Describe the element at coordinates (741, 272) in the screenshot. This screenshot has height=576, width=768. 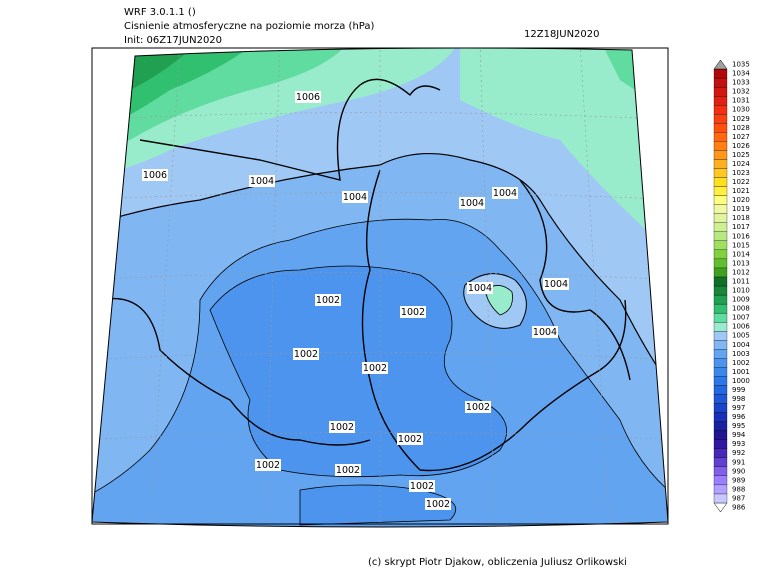
I see `colorbar-label: 1012` at that location.